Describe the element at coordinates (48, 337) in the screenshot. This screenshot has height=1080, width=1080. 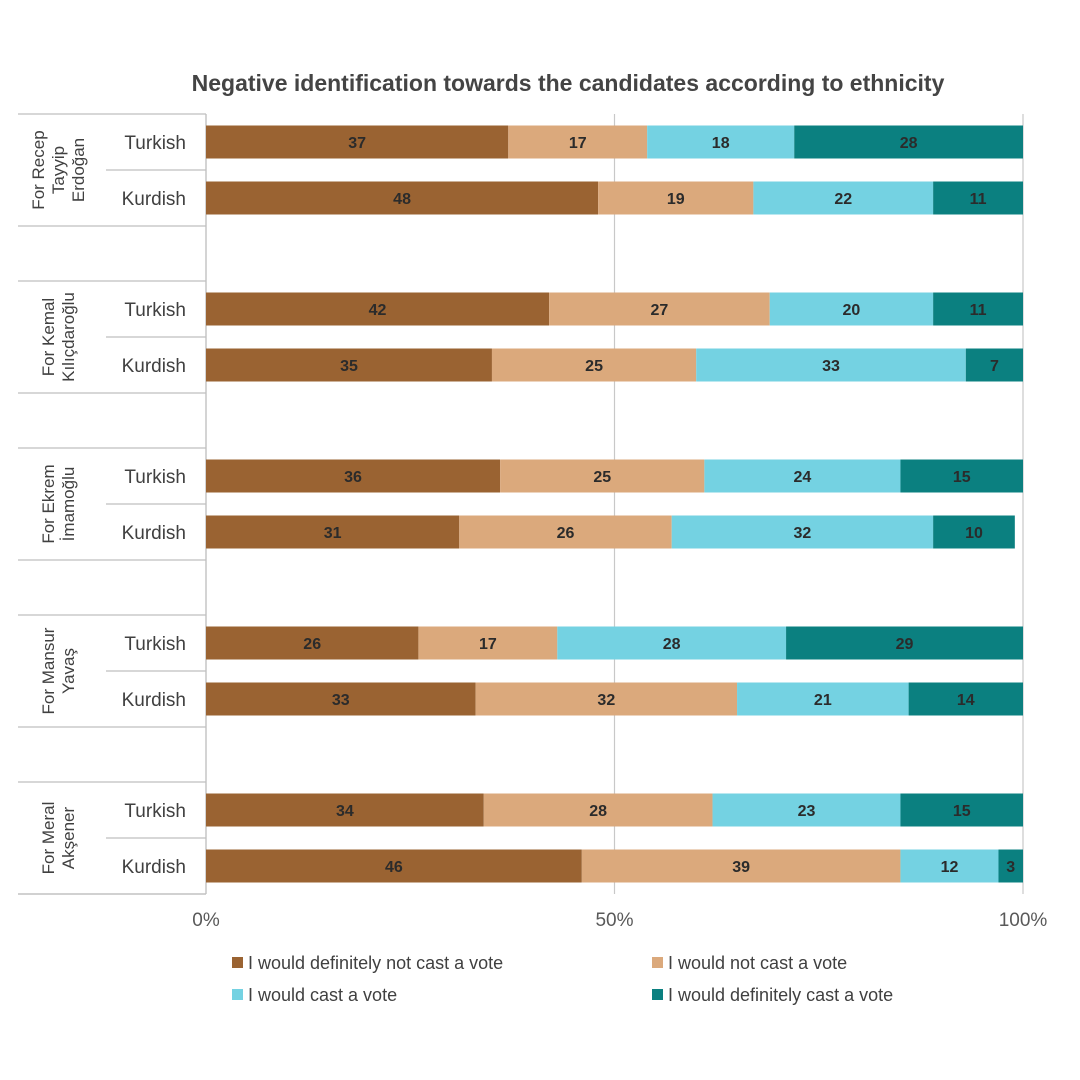
I see `group-label-line: For Kemal` at that location.